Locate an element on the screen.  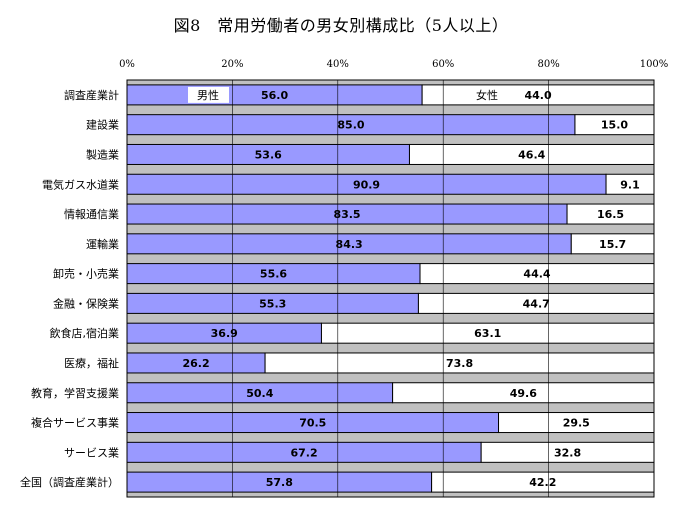
x-tick-label: 80% is located at coordinates (548, 64).